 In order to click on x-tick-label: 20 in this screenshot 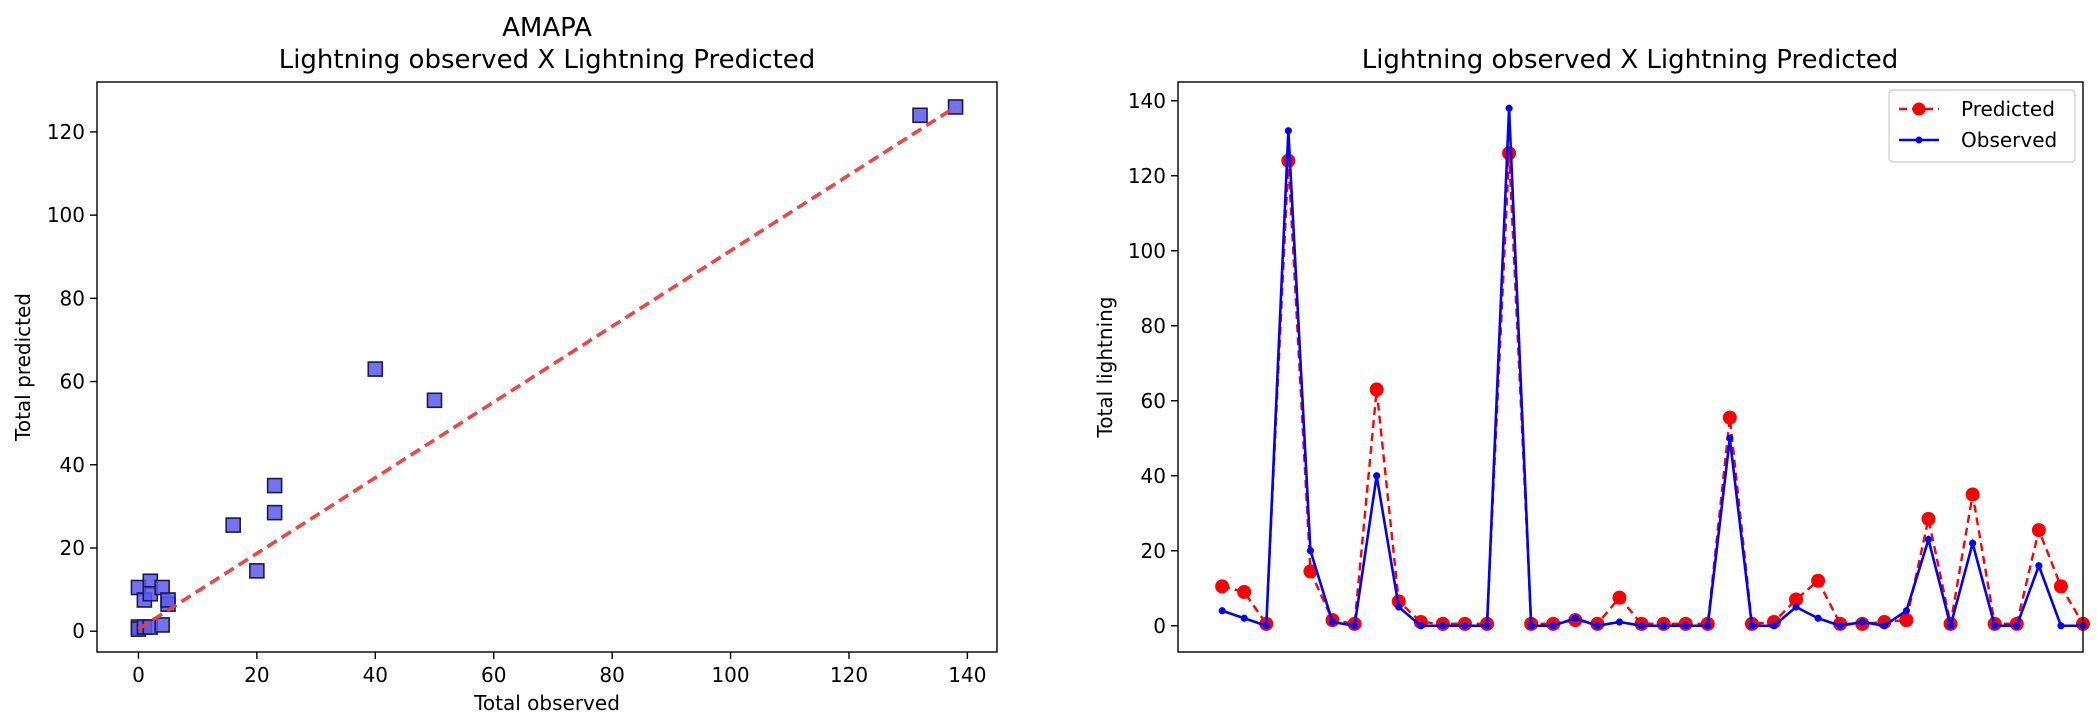, I will do `click(256, 675)`.